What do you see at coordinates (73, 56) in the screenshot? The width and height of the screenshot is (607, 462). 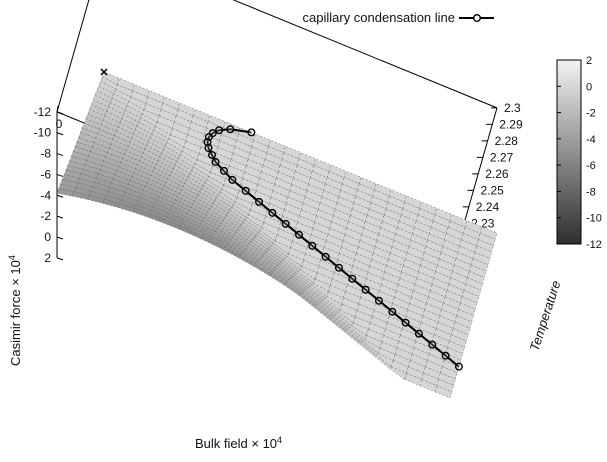 I see `box-back-bottom-edge` at bounding box center [73, 56].